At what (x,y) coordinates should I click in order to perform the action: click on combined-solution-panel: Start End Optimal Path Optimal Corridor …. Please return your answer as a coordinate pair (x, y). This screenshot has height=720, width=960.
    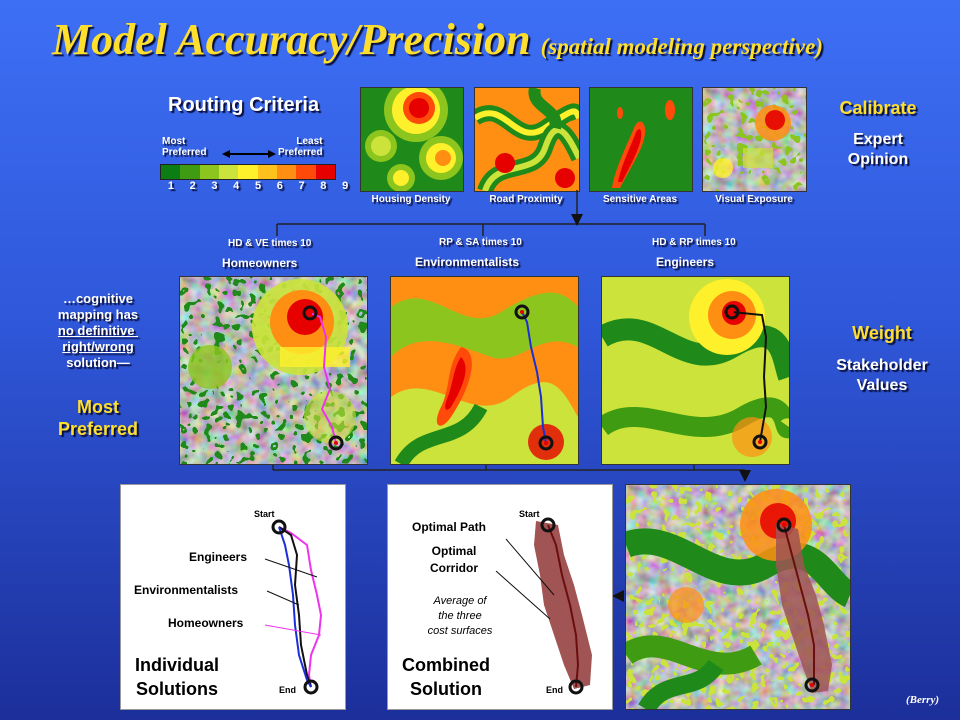
    Looking at the image, I should click on (500, 597).